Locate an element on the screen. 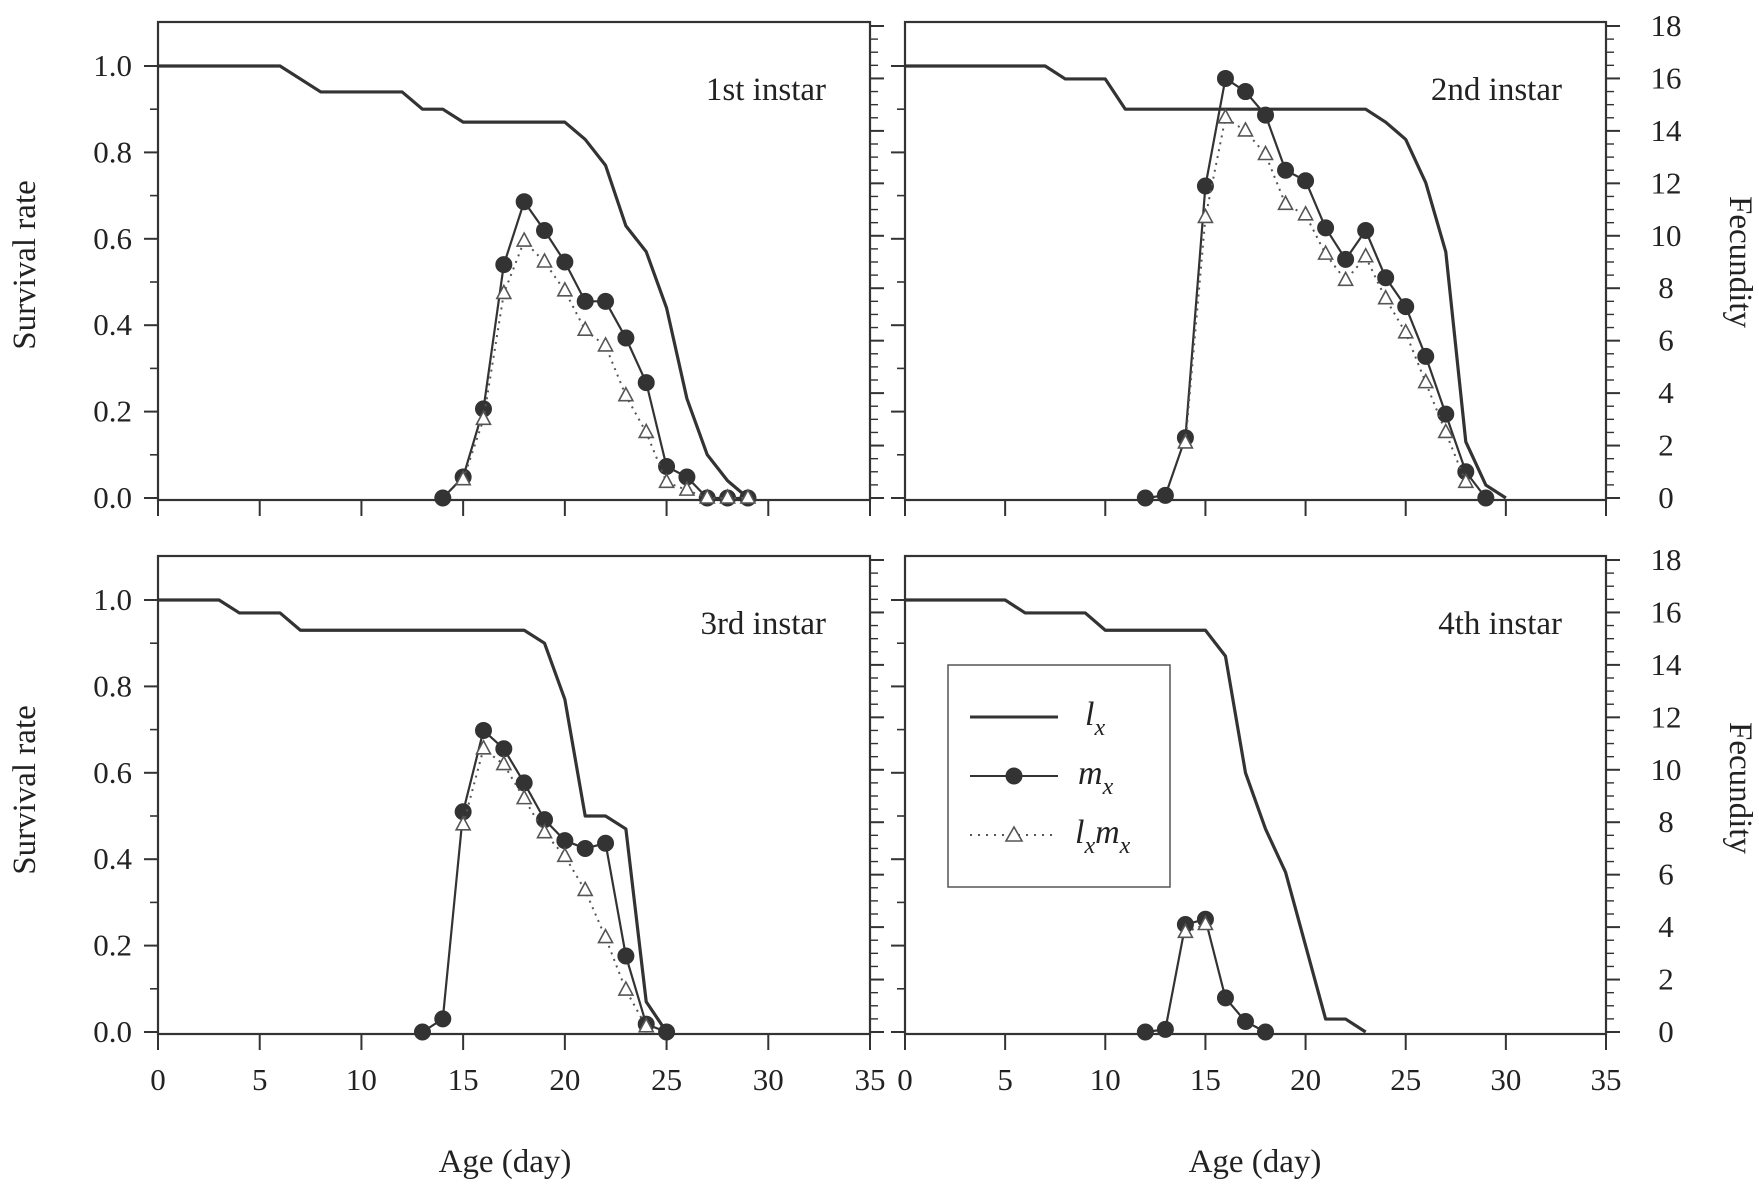 This screenshot has width=1759, height=1192. 2nd-instar-y2-tick-label: 2 is located at coordinates (1666, 445).